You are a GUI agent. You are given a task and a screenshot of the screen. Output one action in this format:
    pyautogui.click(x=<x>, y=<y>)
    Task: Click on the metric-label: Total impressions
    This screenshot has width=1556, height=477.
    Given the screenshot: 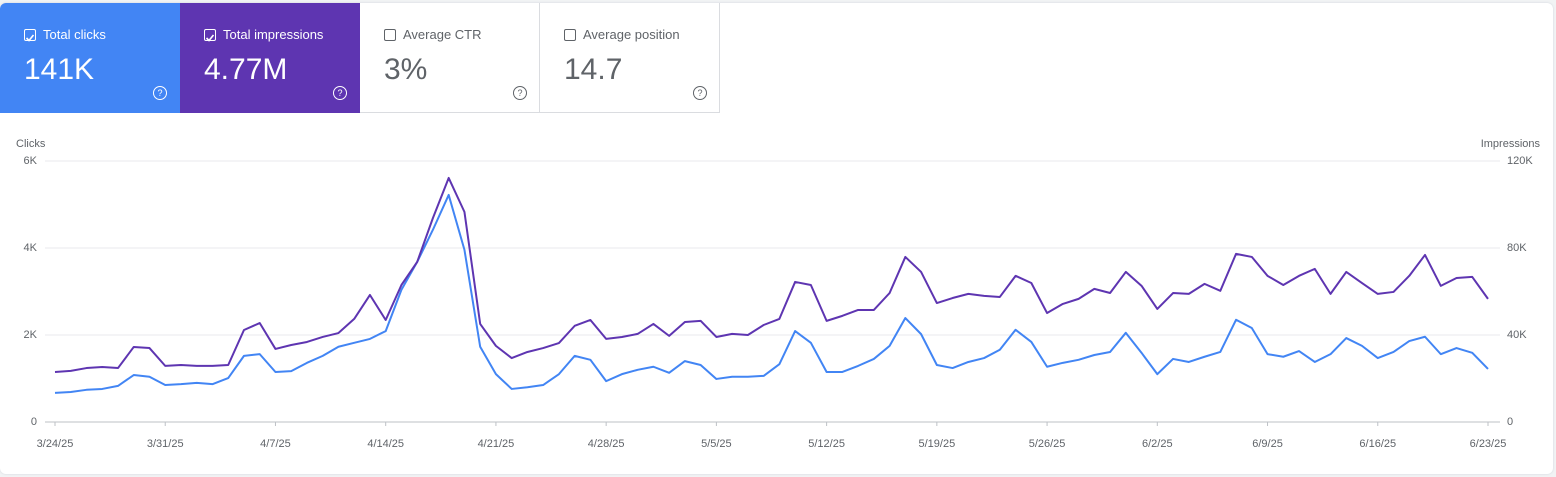 What is the action you would take?
    pyautogui.click(x=273, y=34)
    